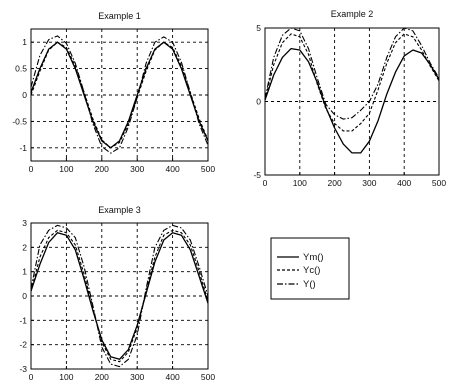  Describe the element at coordinates (258, 28) in the screenshot. I see `y-tick-label: 5` at that location.